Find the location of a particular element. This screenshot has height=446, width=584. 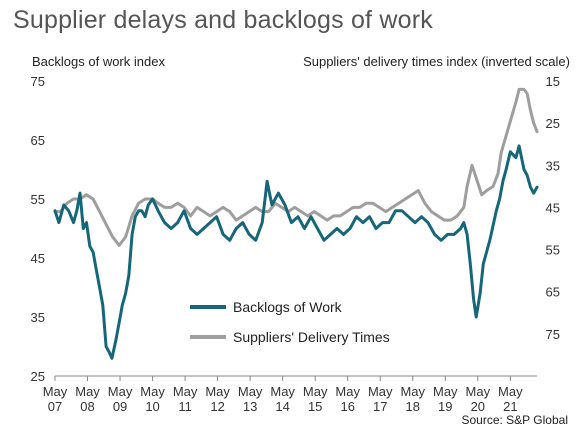

legend-label-backlogs: Backlogs of Work is located at coordinates (288, 307).